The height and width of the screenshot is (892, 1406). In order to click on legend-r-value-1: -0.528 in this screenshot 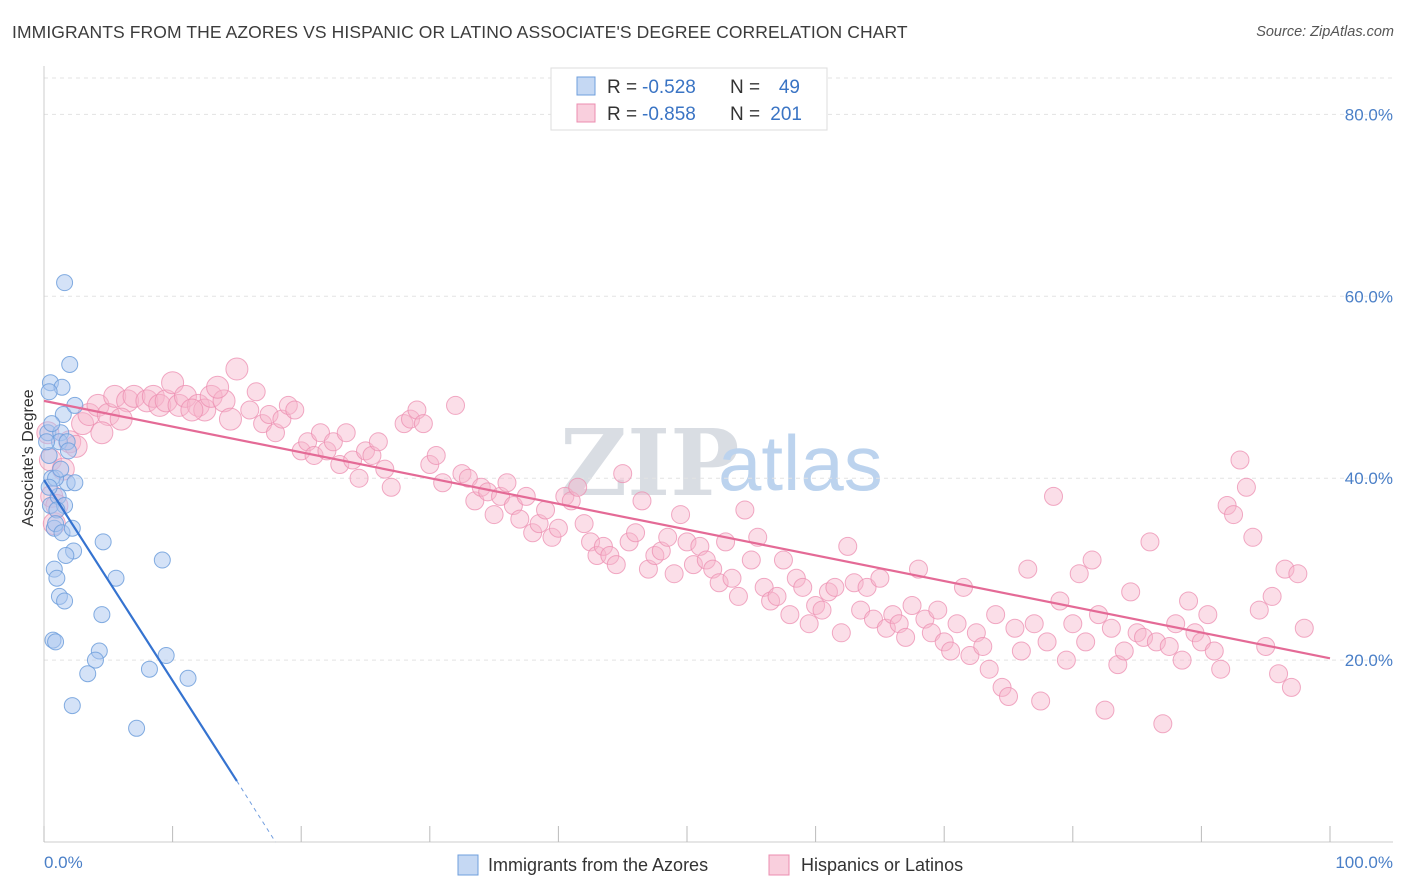, I will do `click(669, 87)`.